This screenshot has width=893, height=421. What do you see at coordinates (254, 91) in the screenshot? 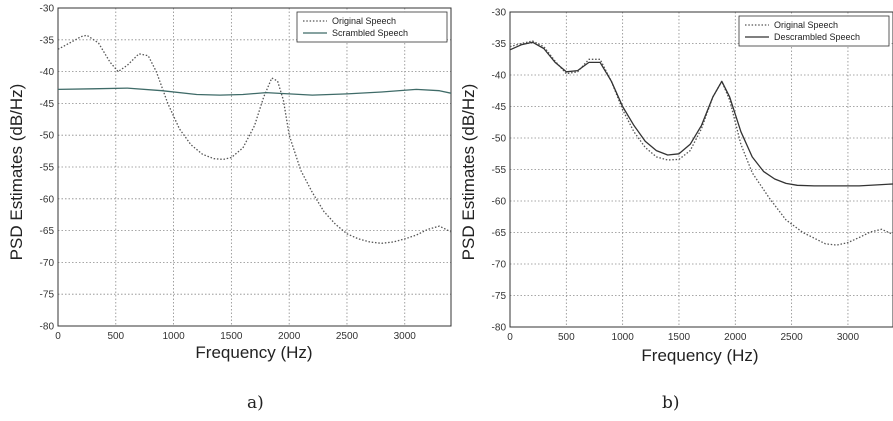
I see `series-line-scrambled-speech` at bounding box center [254, 91].